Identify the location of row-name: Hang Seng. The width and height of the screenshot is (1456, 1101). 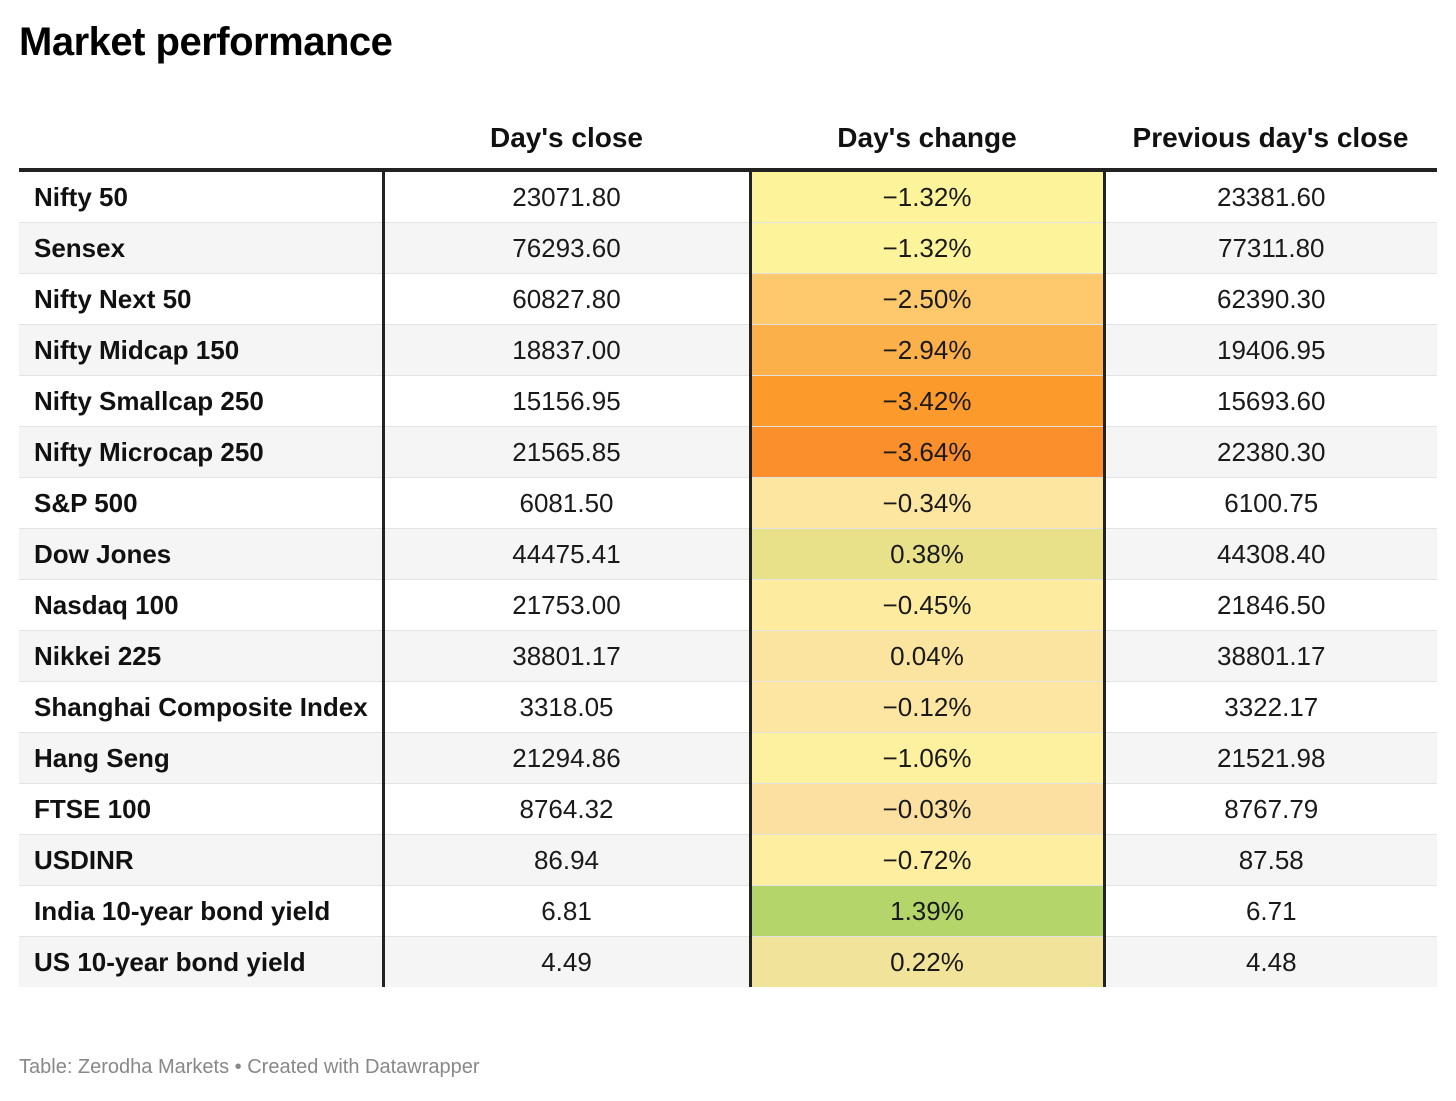
(202, 758).